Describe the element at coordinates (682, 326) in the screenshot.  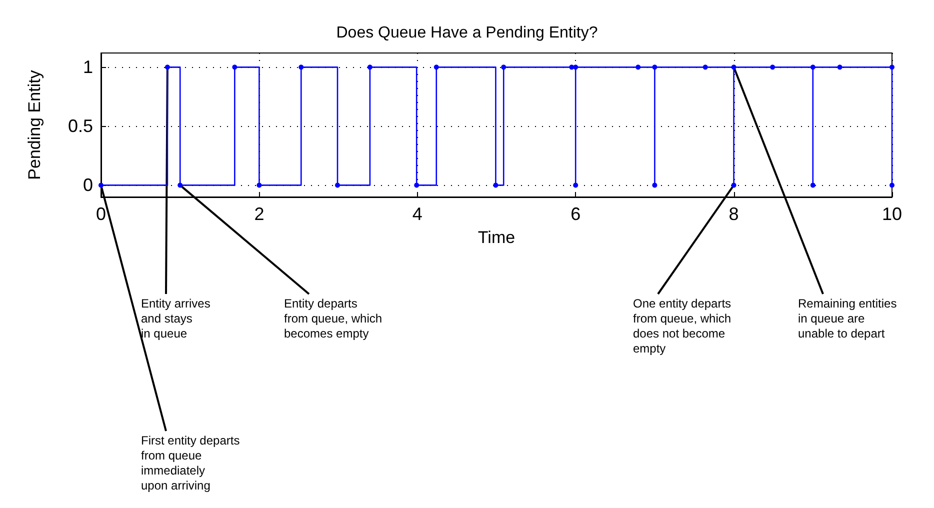
I see `annotation: One entity departs from queue, which does not become empty` at that location.